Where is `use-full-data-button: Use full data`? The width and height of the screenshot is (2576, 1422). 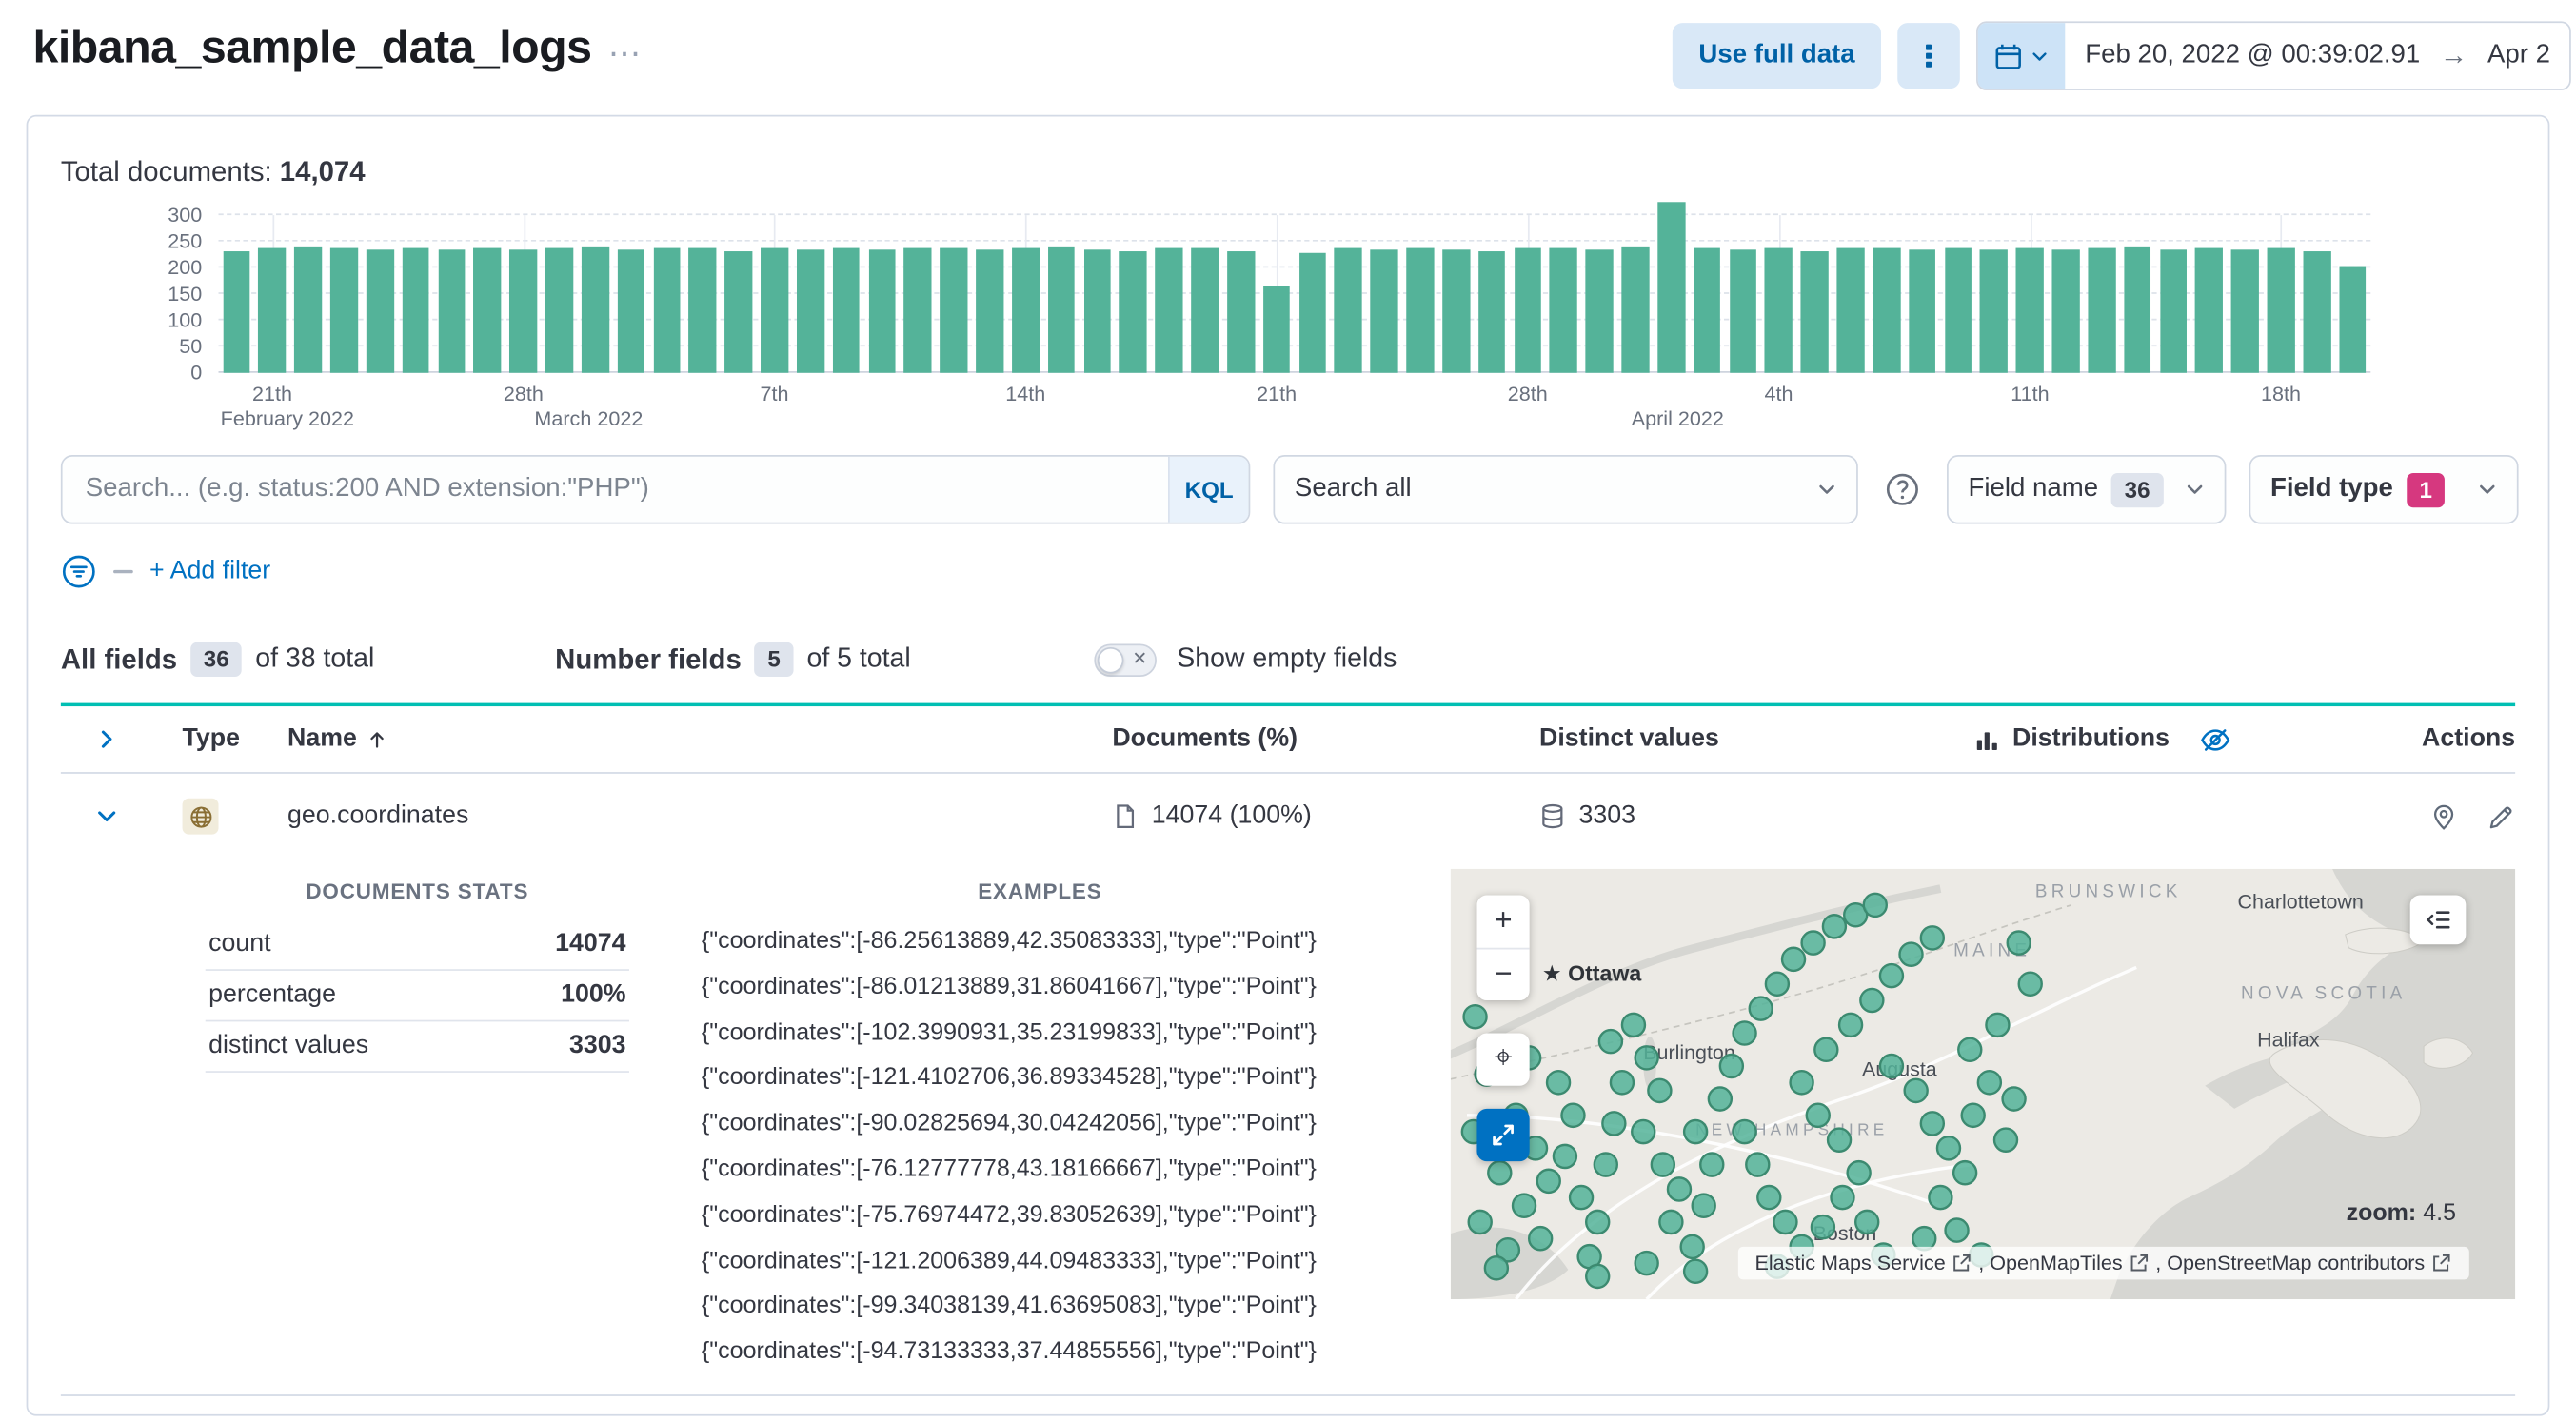
use-full-data-button: Use full data is located at coordinates (1777, 56).